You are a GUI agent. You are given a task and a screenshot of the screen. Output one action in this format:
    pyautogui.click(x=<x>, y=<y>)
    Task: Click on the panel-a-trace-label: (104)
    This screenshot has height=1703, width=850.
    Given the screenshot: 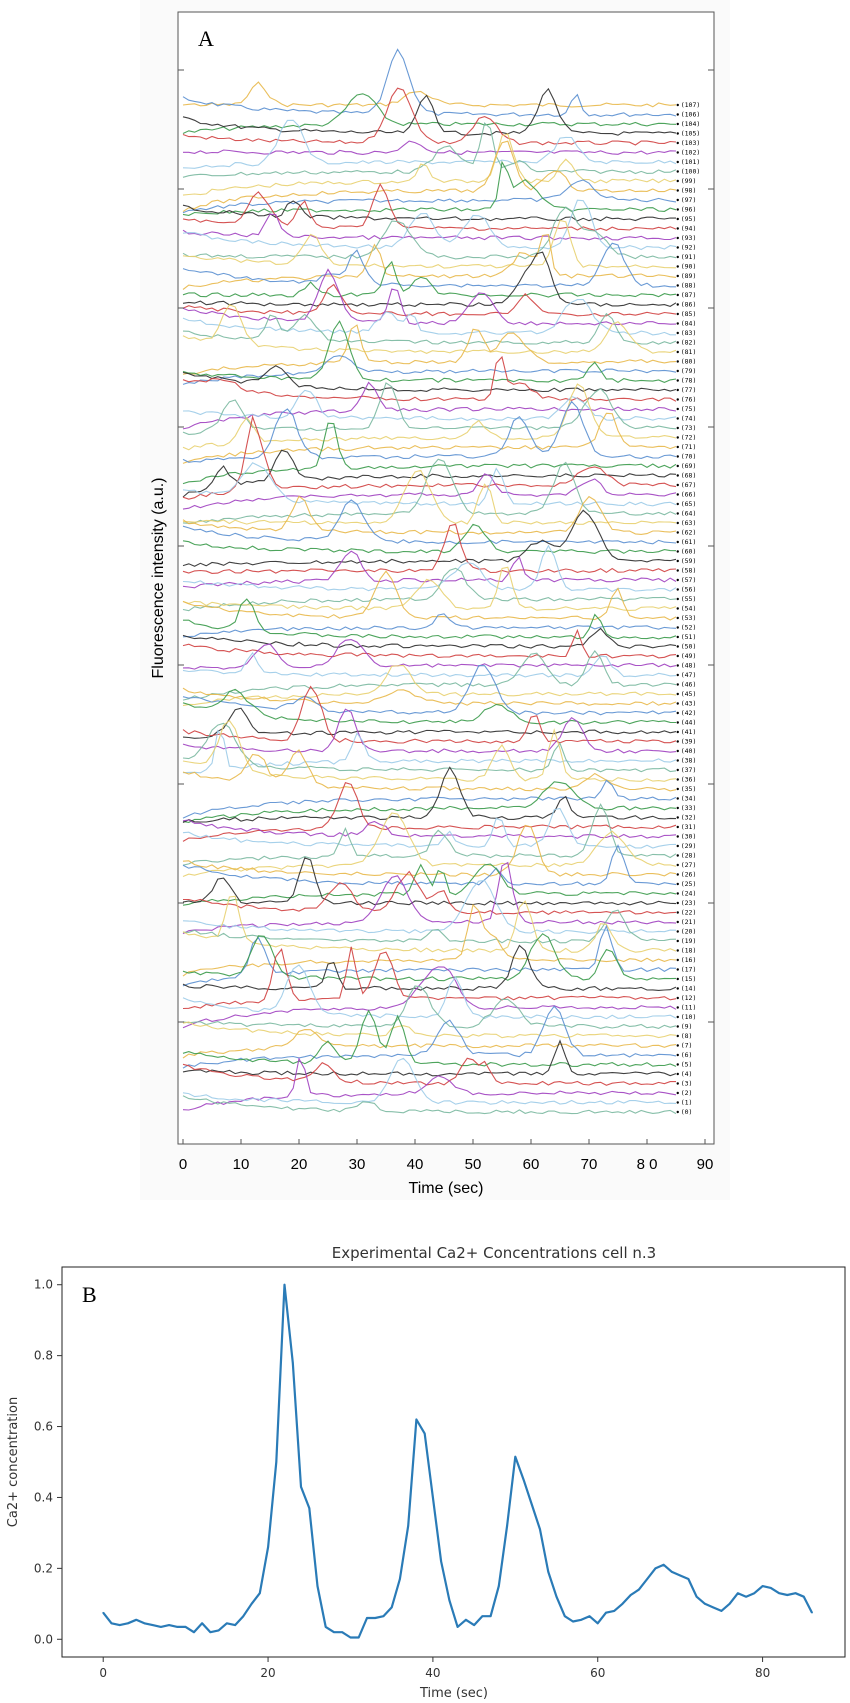 What is the action you would take?
    pyautogui.click(x=691, y=124)
    